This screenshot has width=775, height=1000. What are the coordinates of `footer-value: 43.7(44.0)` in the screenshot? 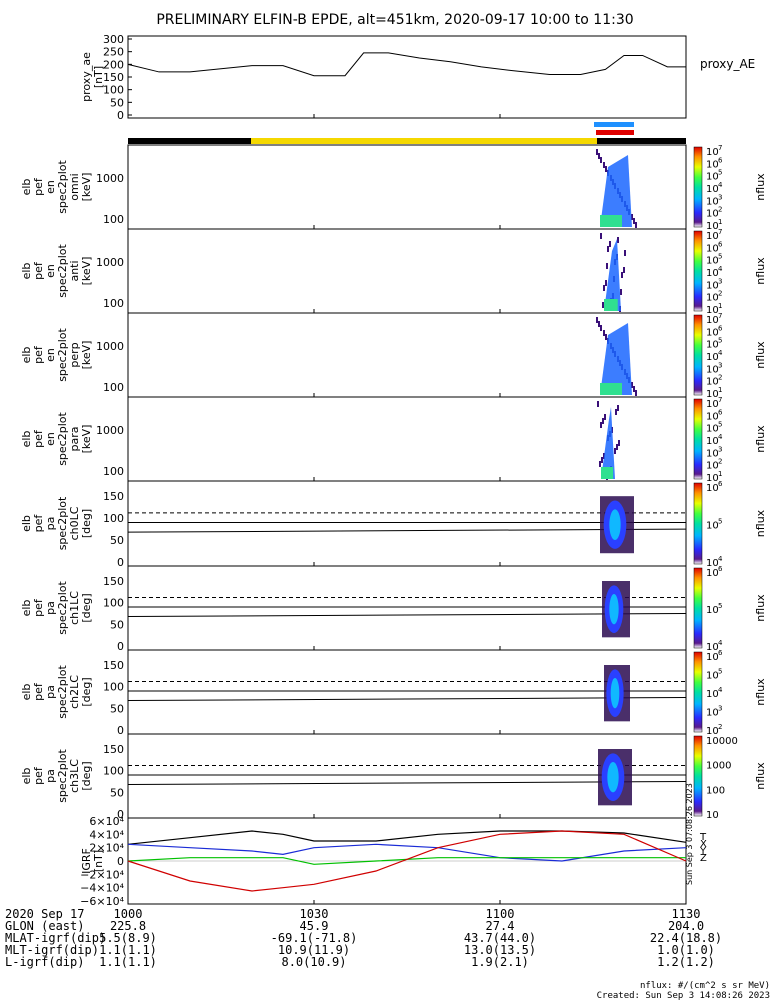 It's located at (500, 938).